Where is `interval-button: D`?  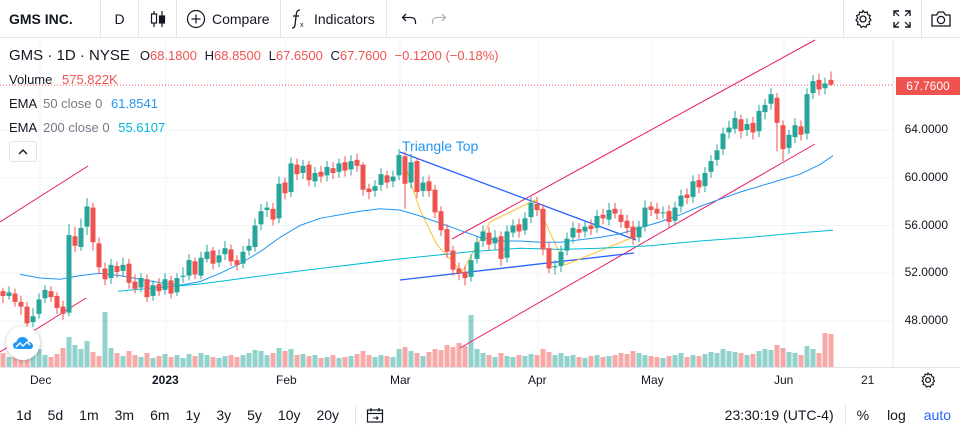 interval-button: D is located at coordinates (120, 19).